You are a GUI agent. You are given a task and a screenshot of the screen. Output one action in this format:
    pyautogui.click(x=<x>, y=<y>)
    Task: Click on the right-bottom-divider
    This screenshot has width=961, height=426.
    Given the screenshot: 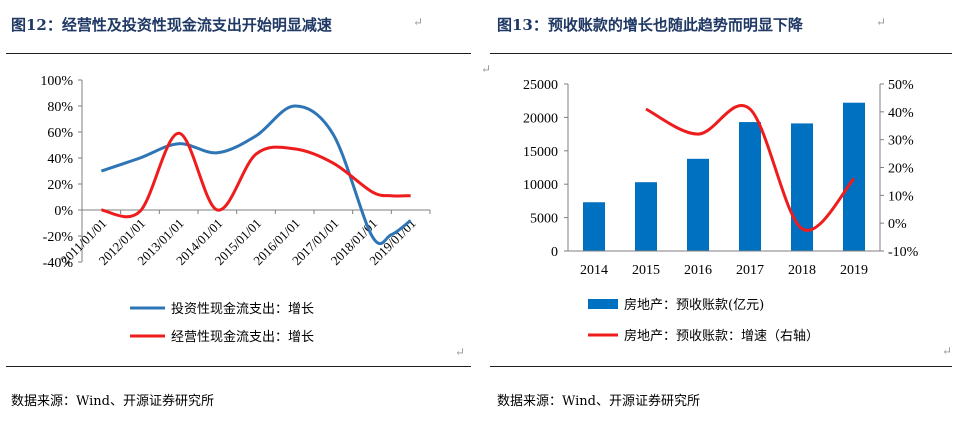 What is the action you would take?
    pyautogui.click(x=721, y=366)
    